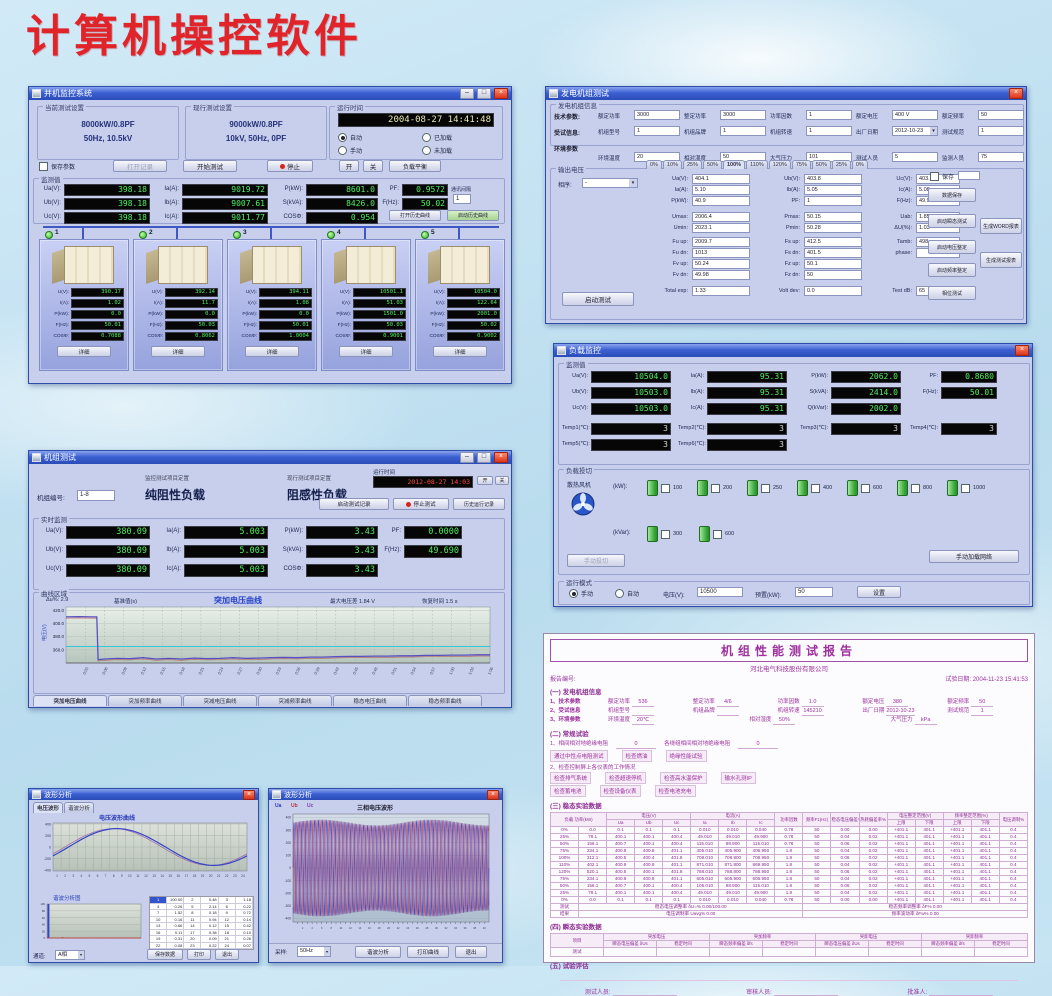 Image resolution: width=1052 pixels, height=996 pixels. What do you see at coordinates (833, 291) in the screenshot?
I see `test-field-input: 0.0` at bounding box center [833, 291].